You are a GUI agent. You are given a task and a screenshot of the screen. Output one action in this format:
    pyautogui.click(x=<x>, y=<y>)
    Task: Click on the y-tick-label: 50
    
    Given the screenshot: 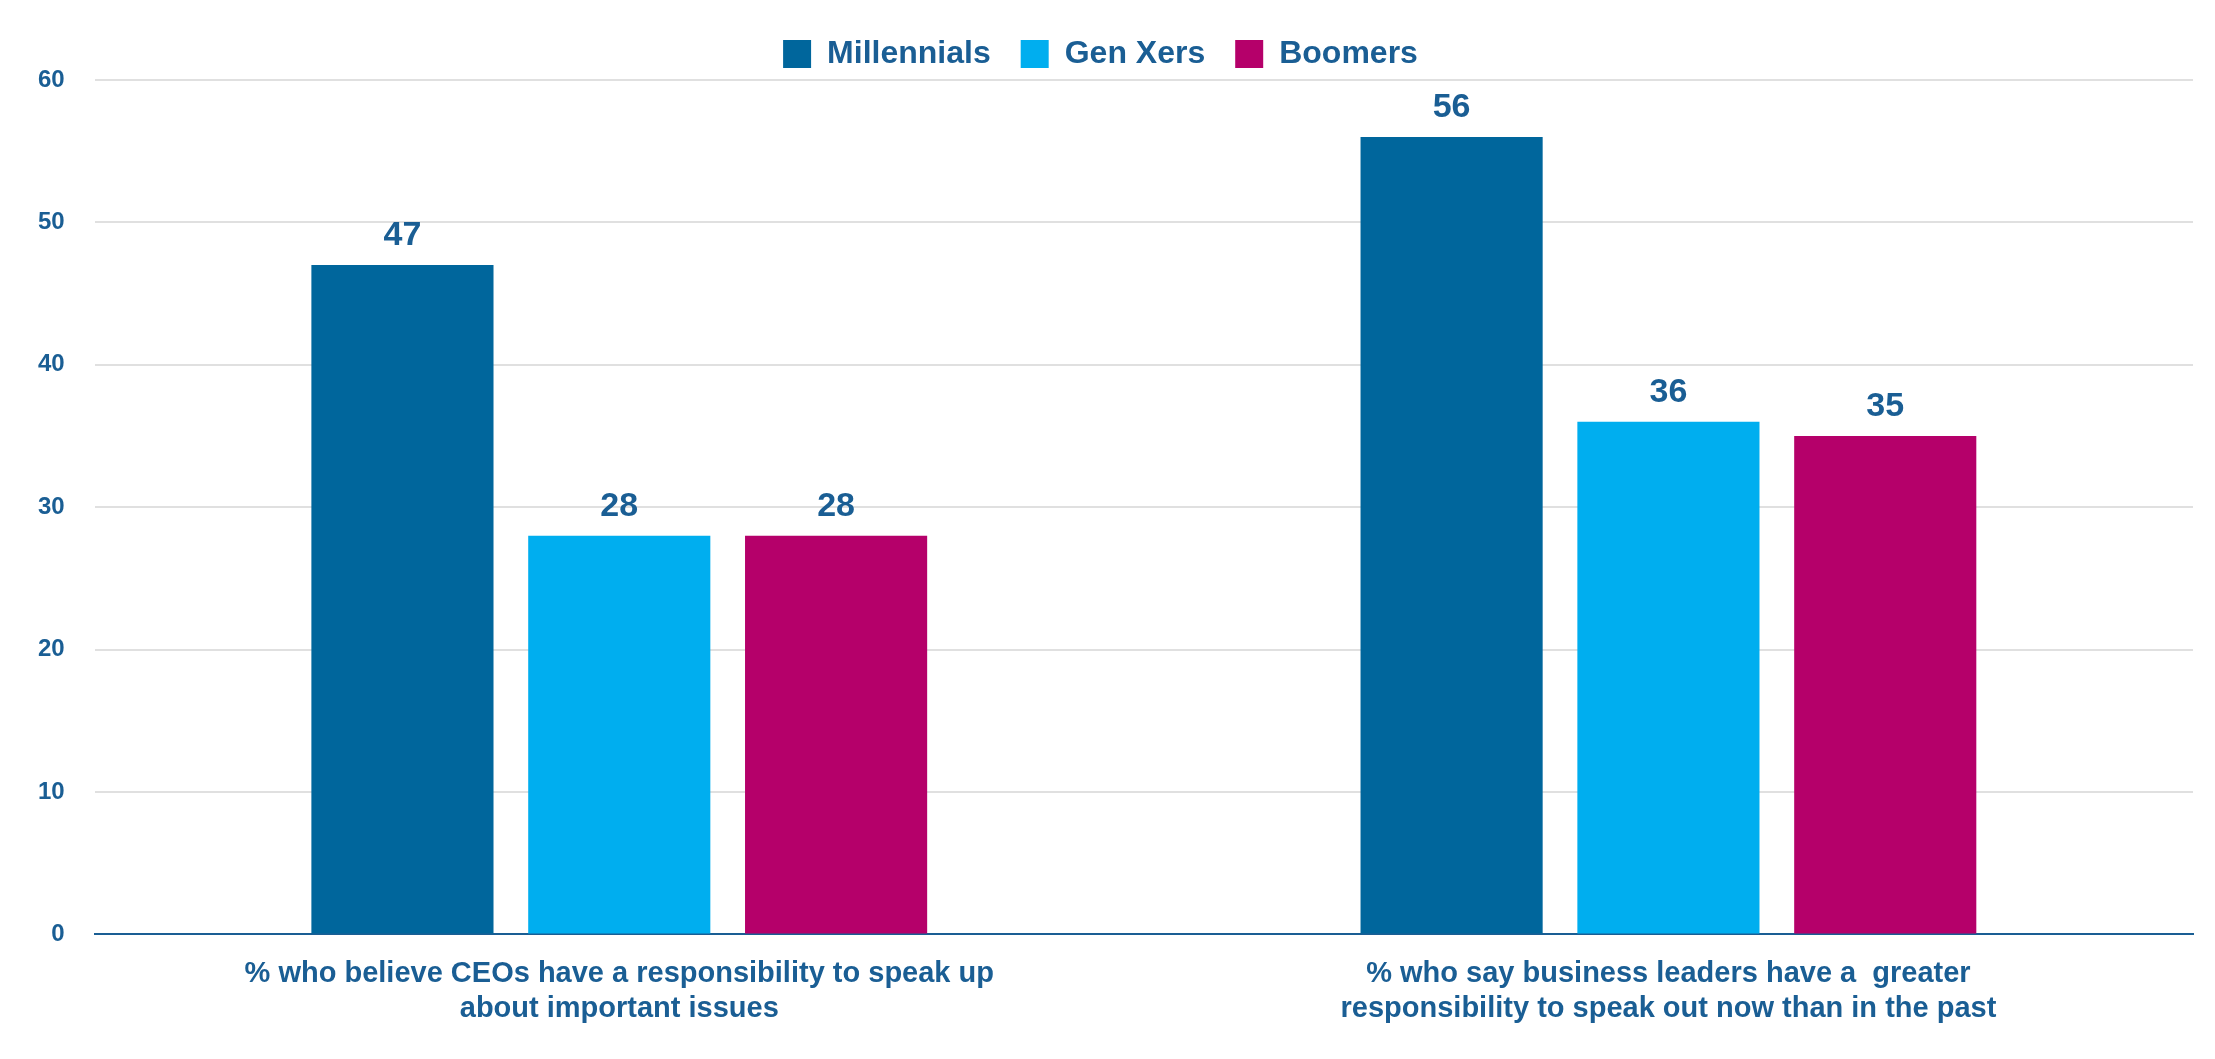 What is the action you would take?
    pyautogui.click(x=51, y=221)
    